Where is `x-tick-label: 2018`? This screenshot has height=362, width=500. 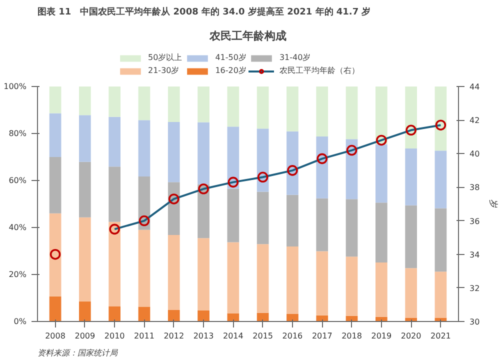
x-tick-label: 2018 is located at coordinates (352, 336).